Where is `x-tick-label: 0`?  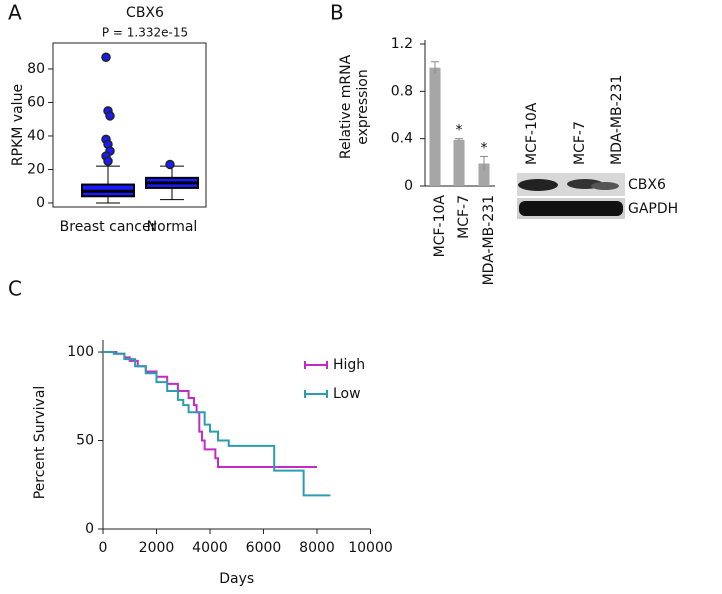 x-tick-label: 0 is located at coordinates (103, 548).